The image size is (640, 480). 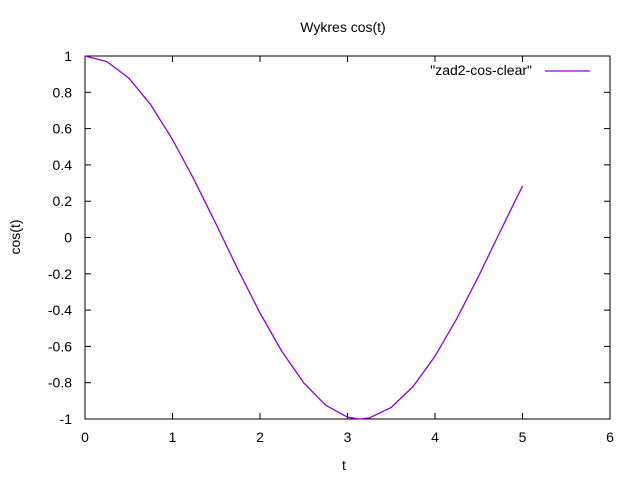 What do you see at coordinates (60, 383) in the screenshot?
I see `y-tick-label: -0.8` at bounding box center [60, 383].